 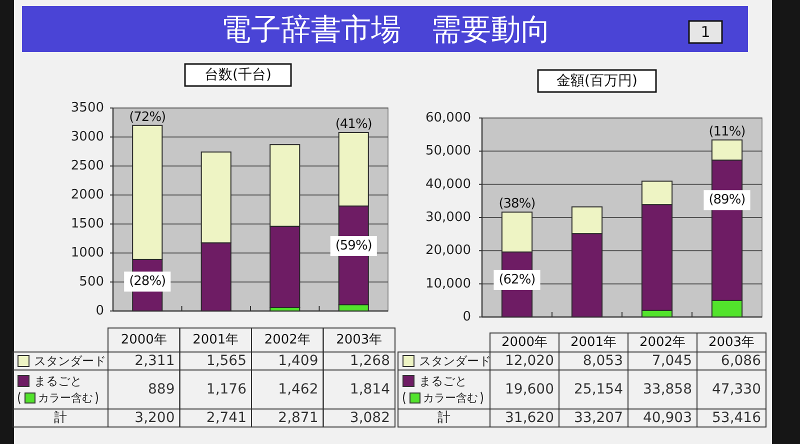 I want to click on text: 3,200, so click(x=154, y=418).